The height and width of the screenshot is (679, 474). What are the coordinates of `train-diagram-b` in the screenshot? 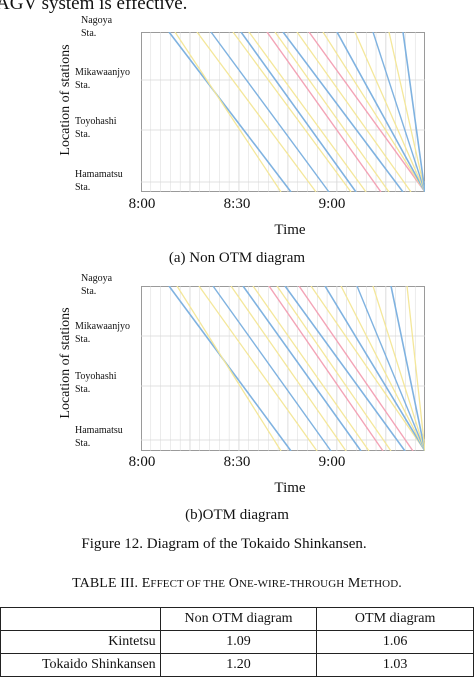 It's located at (283, 368).